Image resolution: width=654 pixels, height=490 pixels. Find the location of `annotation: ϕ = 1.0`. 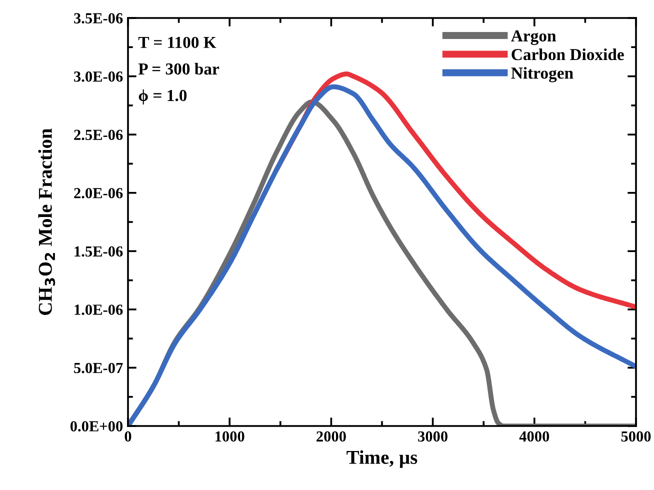

annotation: ϕ = 1.0 is located at coordinates (162, 97).